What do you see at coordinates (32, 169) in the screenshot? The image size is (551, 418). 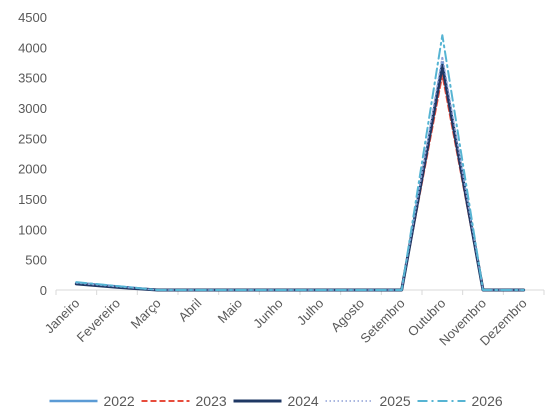 I see `y-tick-label: 2000` at bounding box center [32, 169].